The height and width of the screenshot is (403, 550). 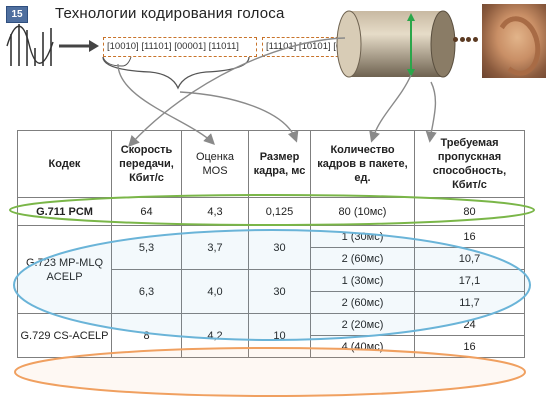 I want to click on cell-frame: 10, so click(x=279, y=335).